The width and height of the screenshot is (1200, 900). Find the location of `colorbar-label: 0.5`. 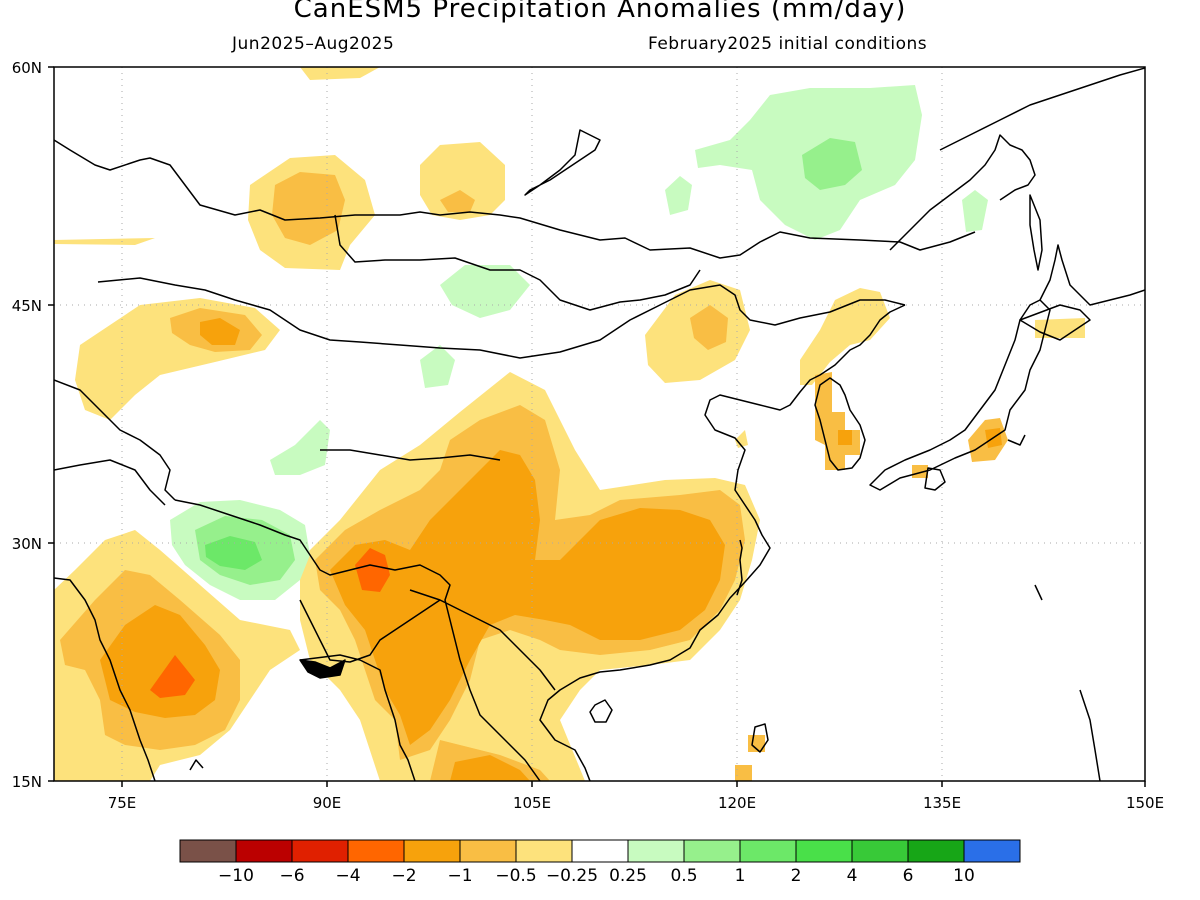

colorbar-label: 0.5 is located at coordinates (683, 876).